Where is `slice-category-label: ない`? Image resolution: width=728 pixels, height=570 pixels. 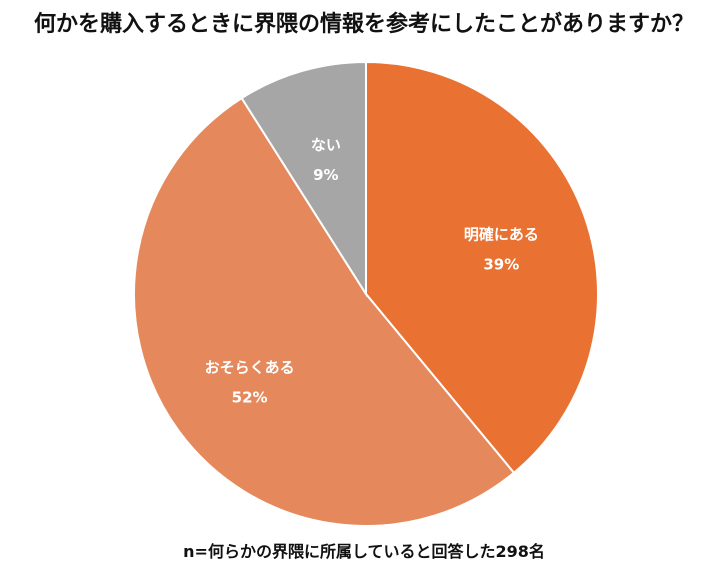 slice-category-label: ない is located at coordinates (326, 145).